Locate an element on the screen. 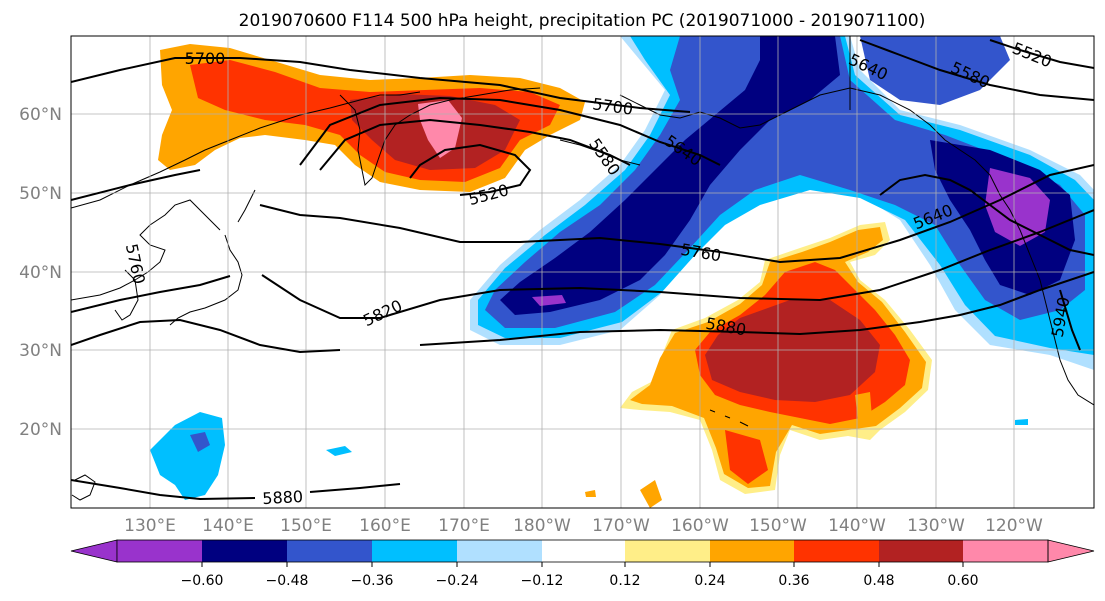  contour-5640-east is located at coordinates (986, 214).